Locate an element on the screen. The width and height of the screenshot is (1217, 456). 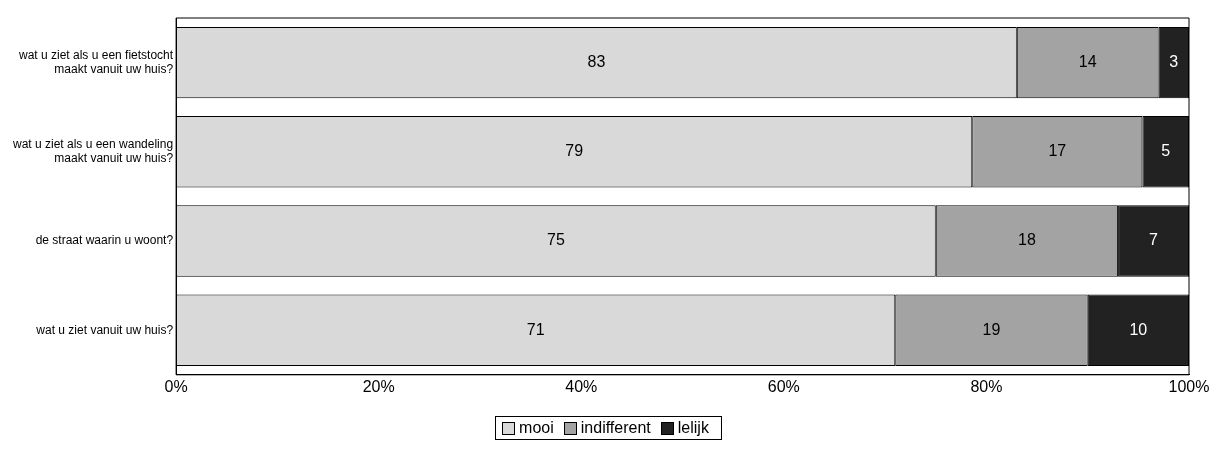
legend-label: indifferent is located at coordinates (615, 428).